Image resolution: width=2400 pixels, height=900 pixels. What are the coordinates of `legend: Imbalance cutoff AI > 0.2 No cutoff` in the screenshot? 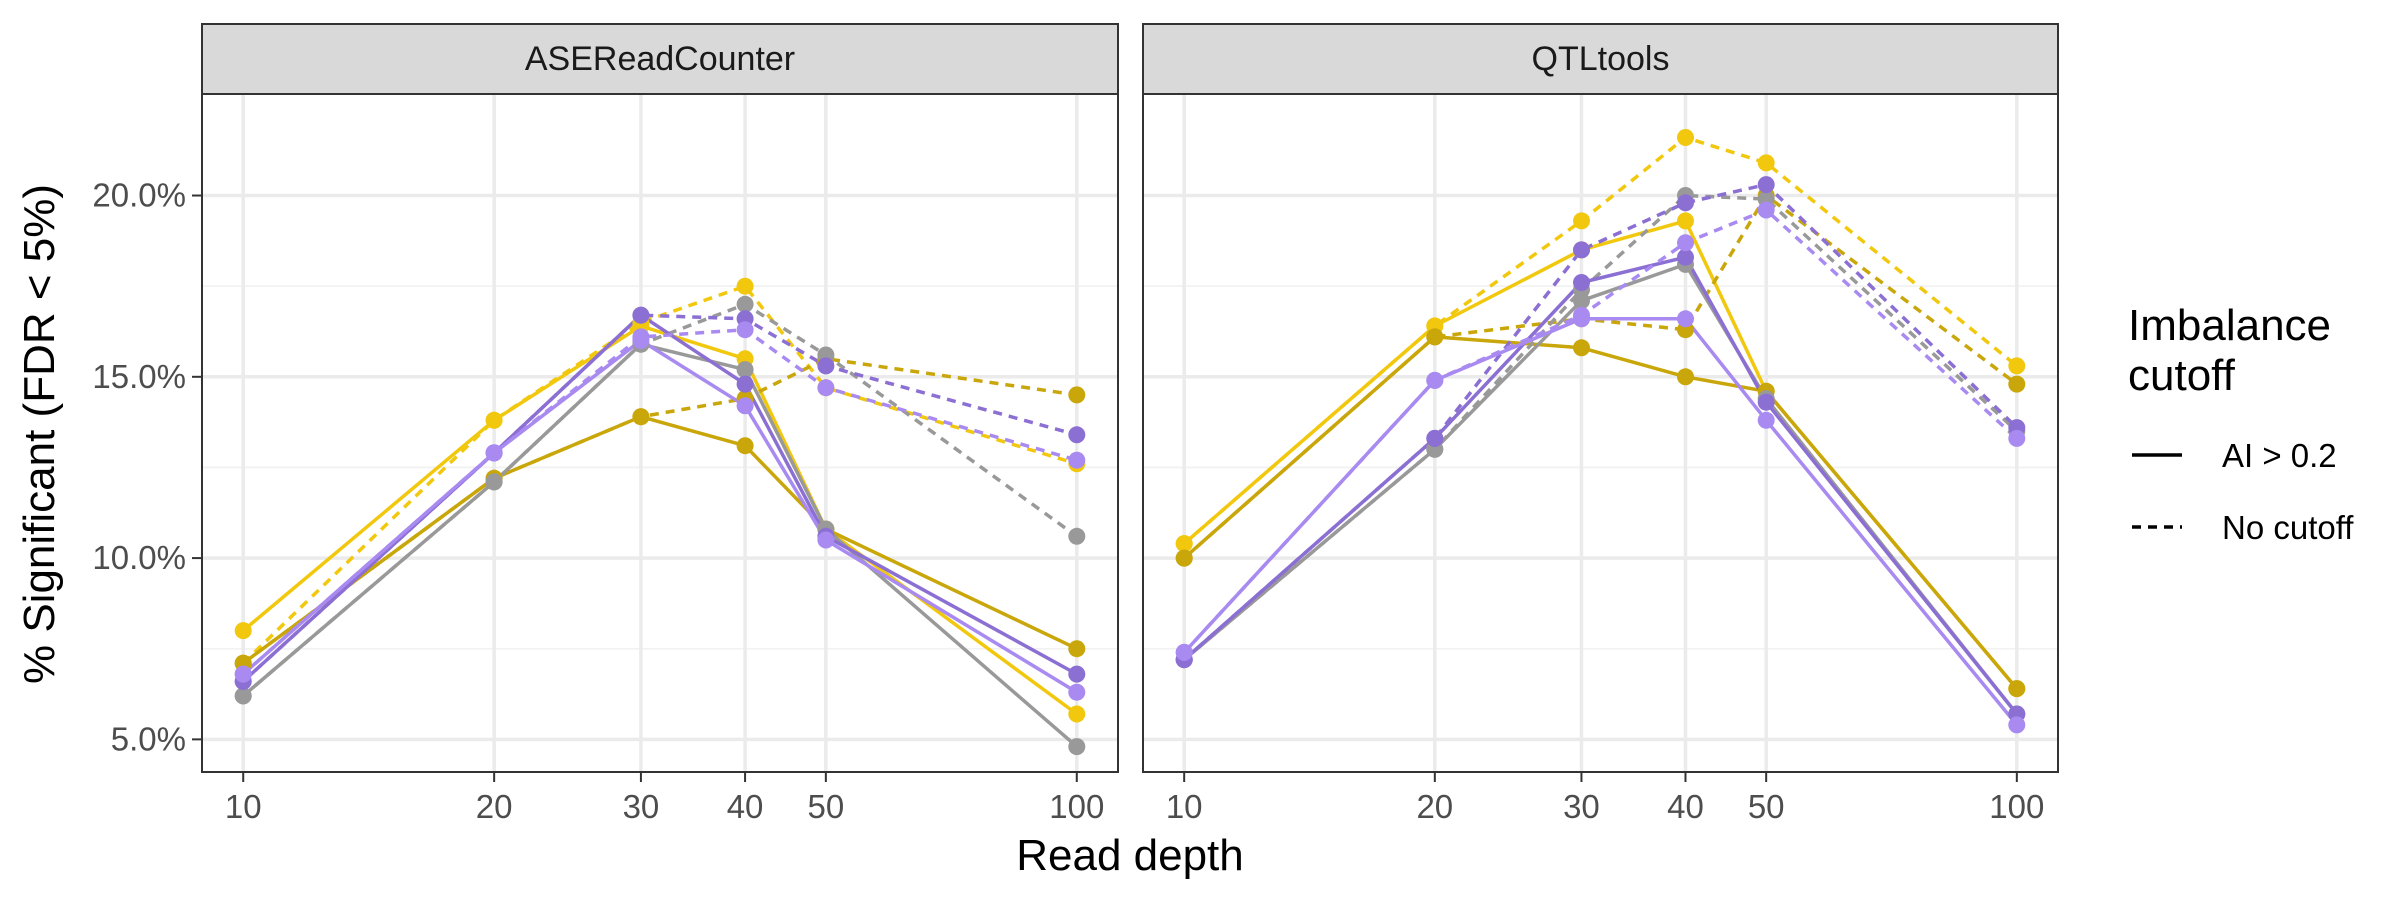 It's located at (2241, 423).